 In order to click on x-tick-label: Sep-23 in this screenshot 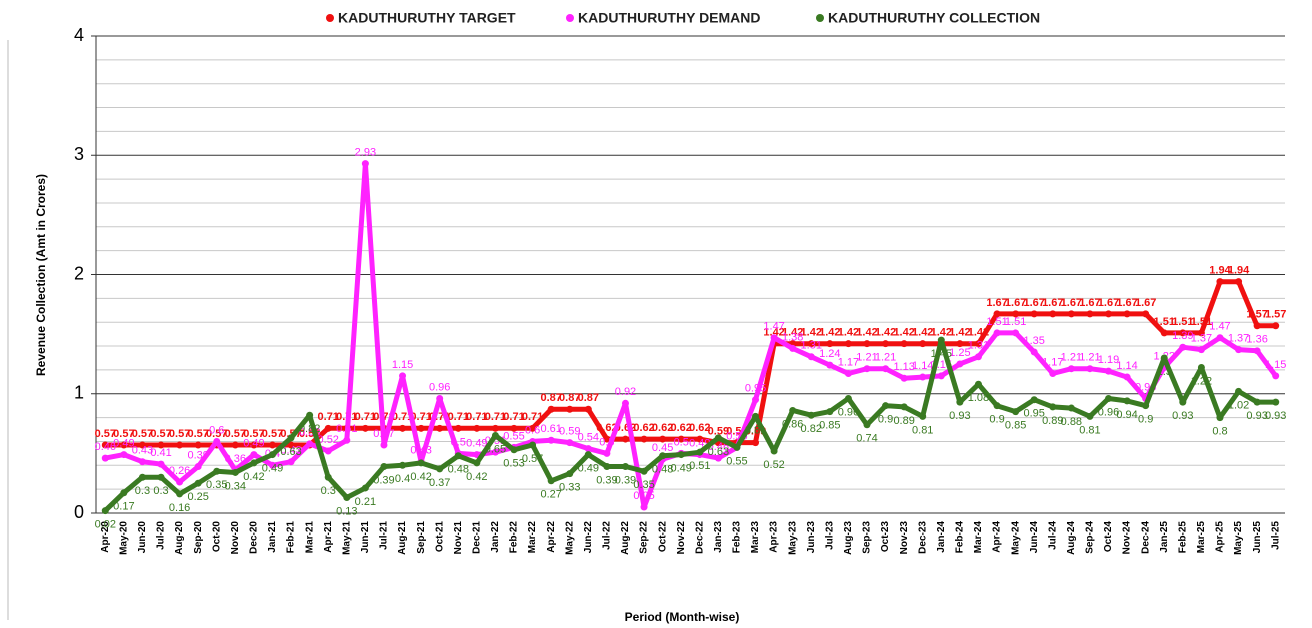, I will do `click(867, 537)`.